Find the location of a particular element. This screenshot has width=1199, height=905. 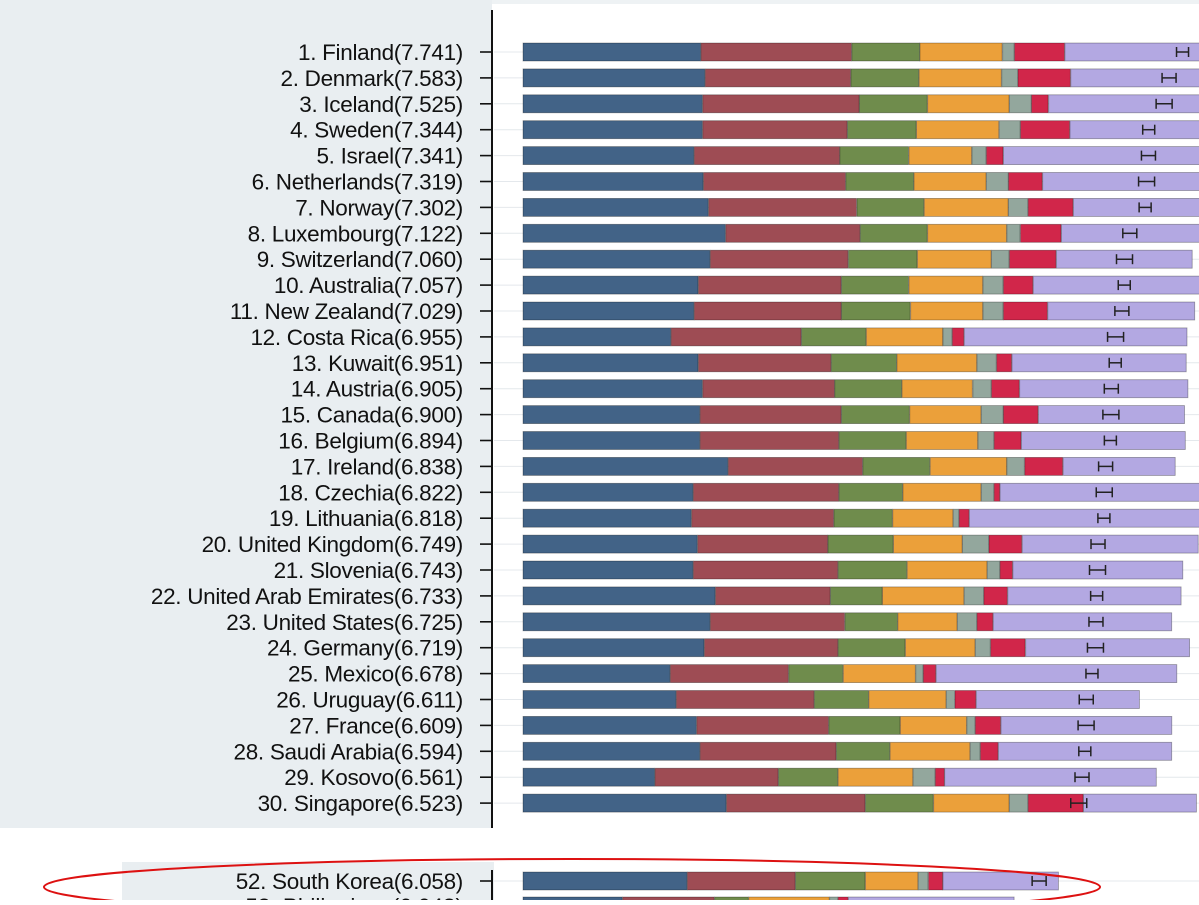

category-label: 11. New Zealand(7.029) is located at coordinates (346, 311).